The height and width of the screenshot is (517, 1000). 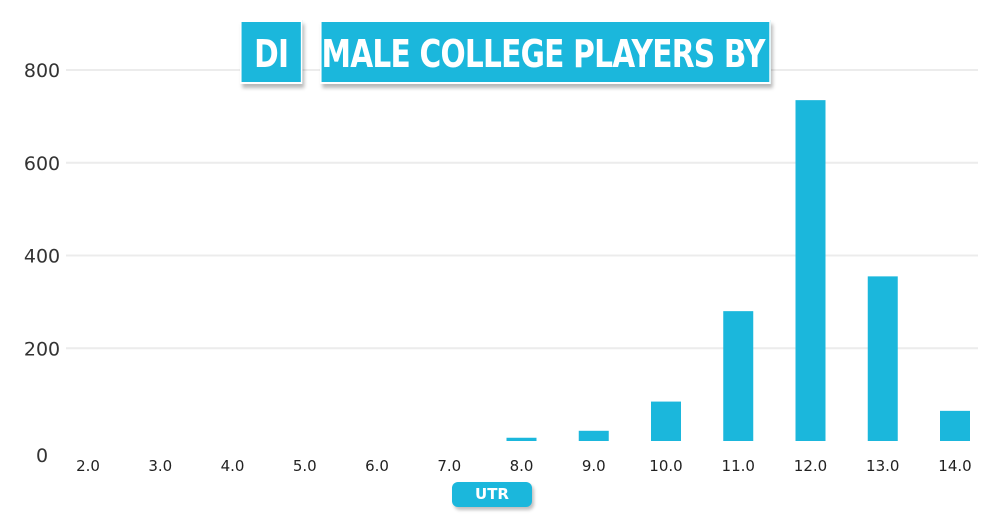 What do you see at coordinates (882, 358) in the screenshot?
I see `bar-13.0` at bounding box center [882, 358].